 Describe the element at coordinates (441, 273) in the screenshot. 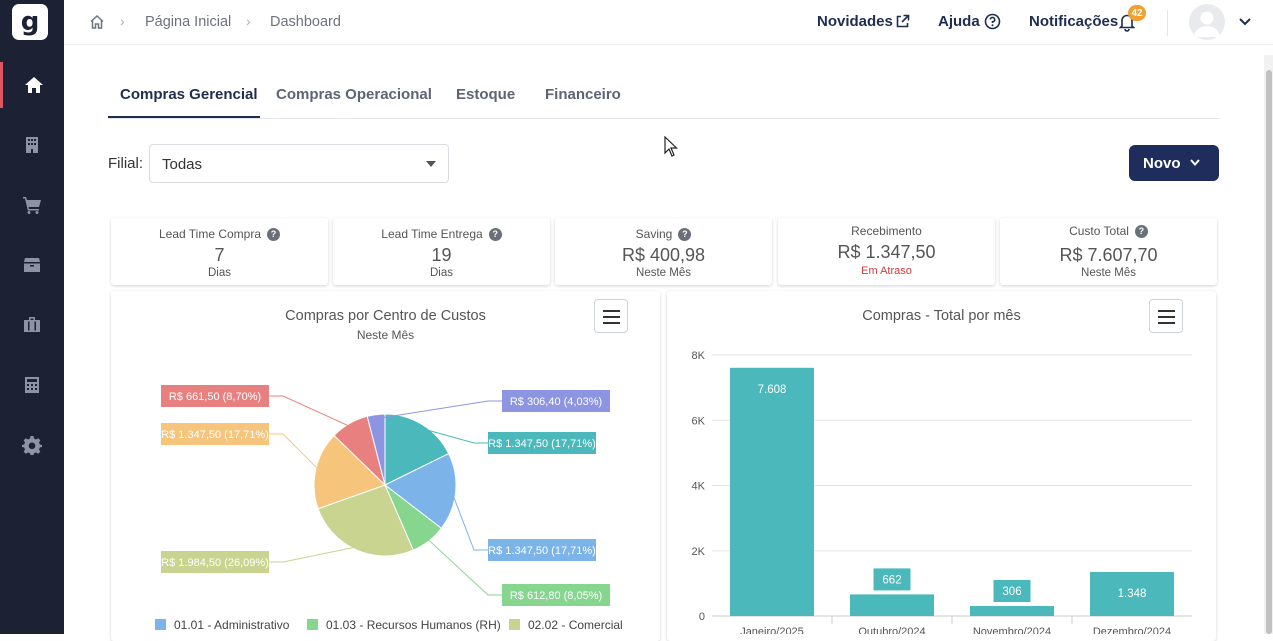

I see `kpi-subtitle: Dias` at that location.